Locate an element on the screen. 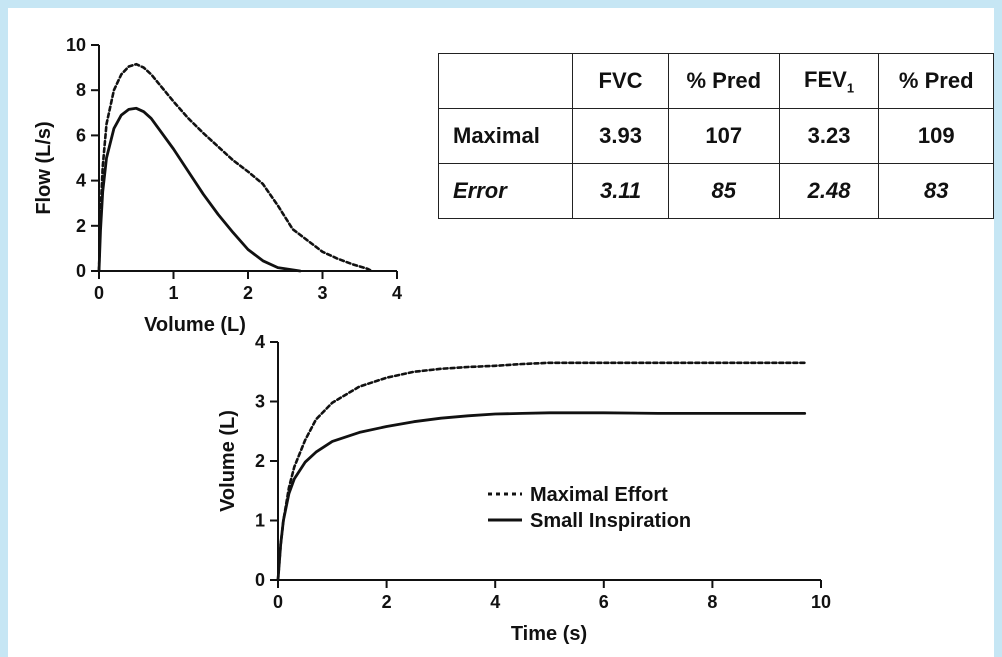 This screenshot has height=657, width=1002. flow-volume-axes is located at coordinates (247, 158).